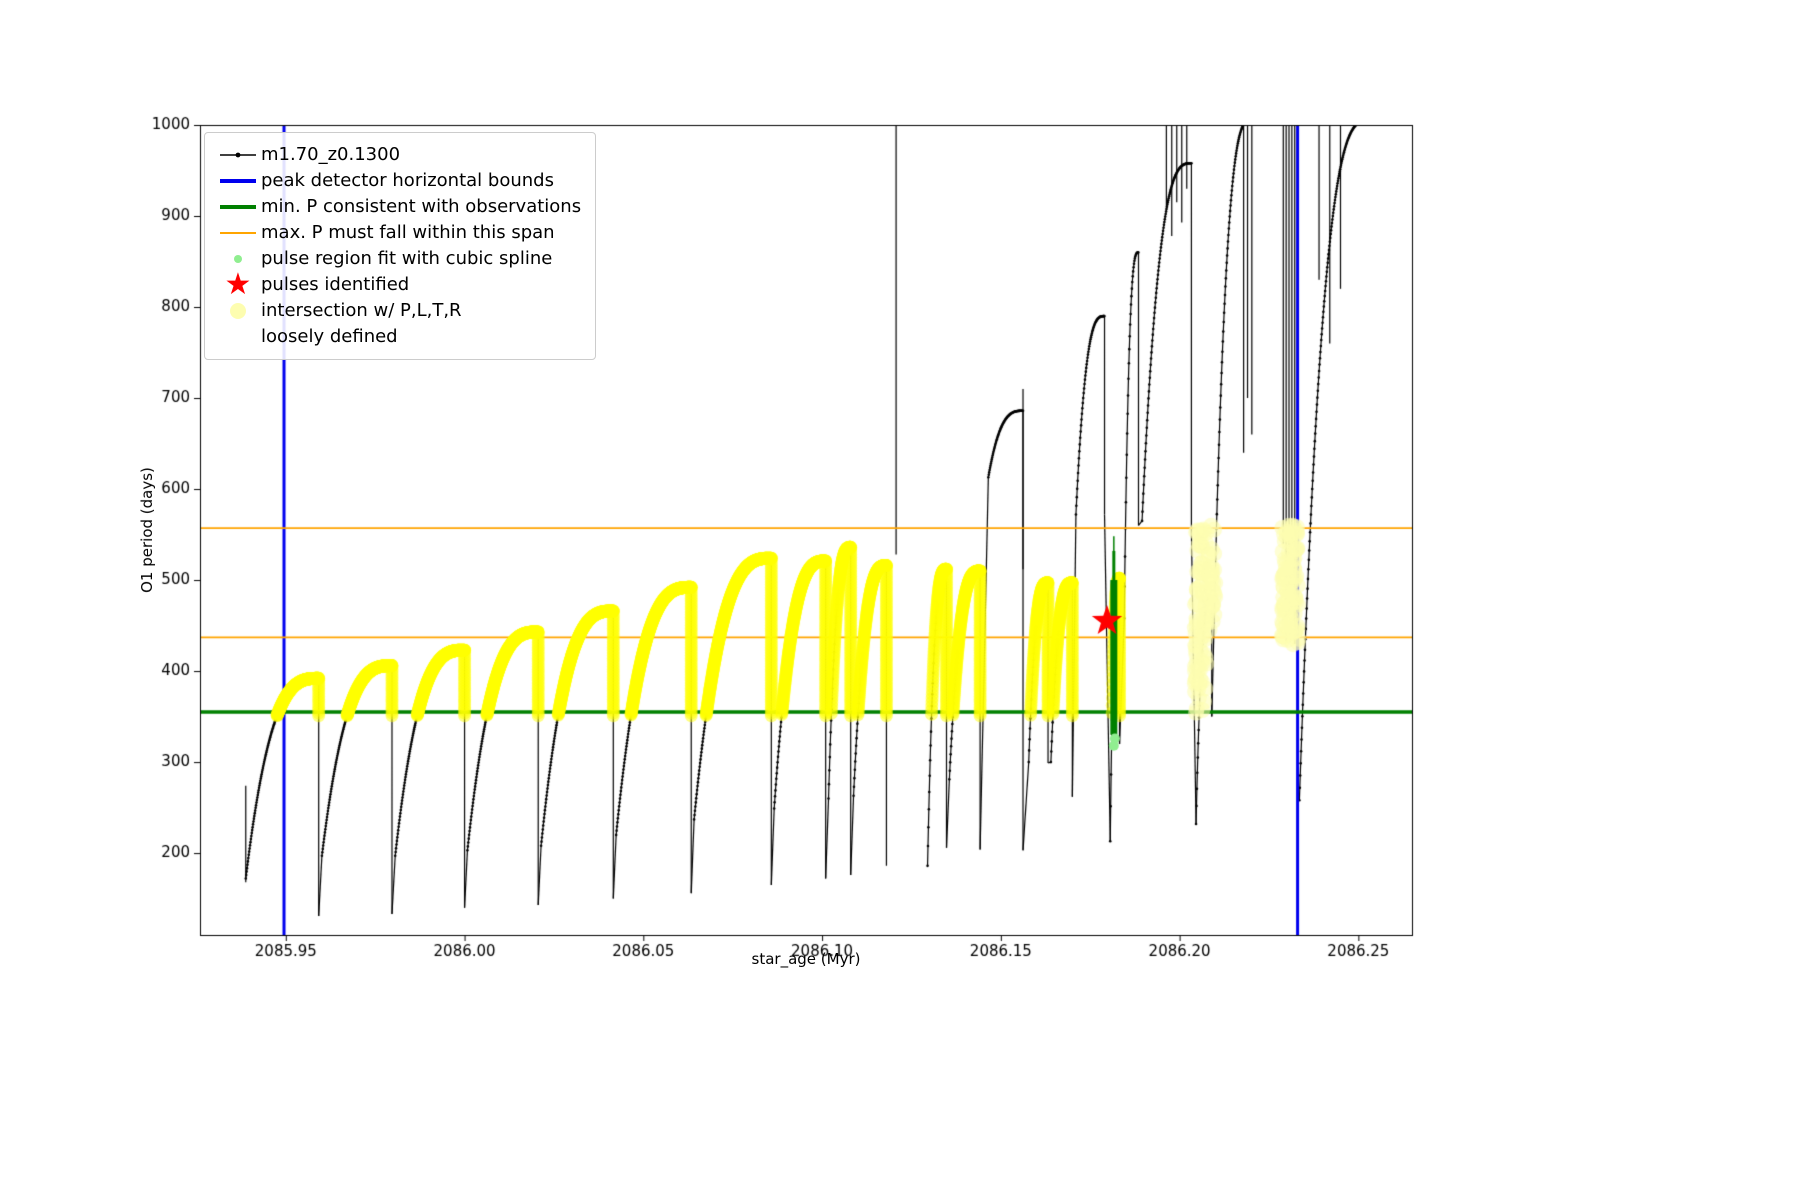 The height and width of the screenshot is (1200, 1800). I want to click on blue-line-marker-icon, so click(238, 181).